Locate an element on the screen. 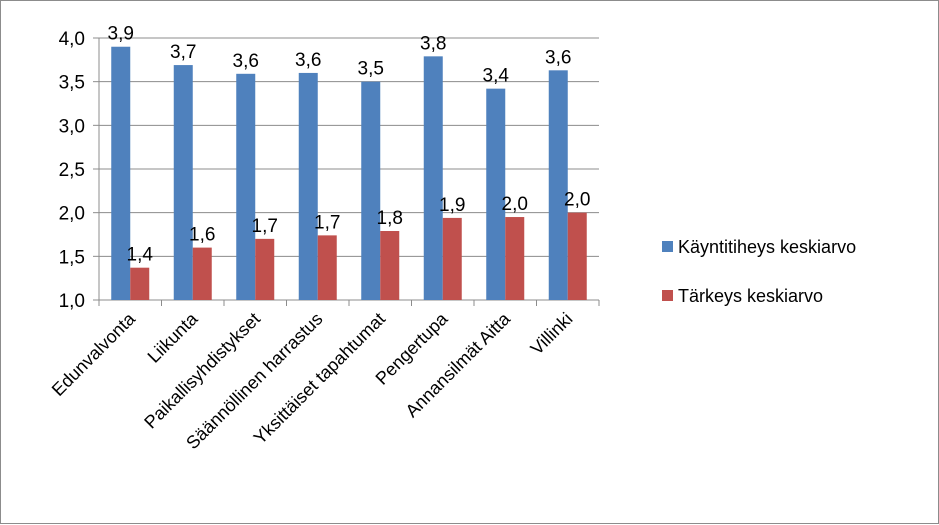  x-tick-label: Villinki is located at coordinates (552, 334).